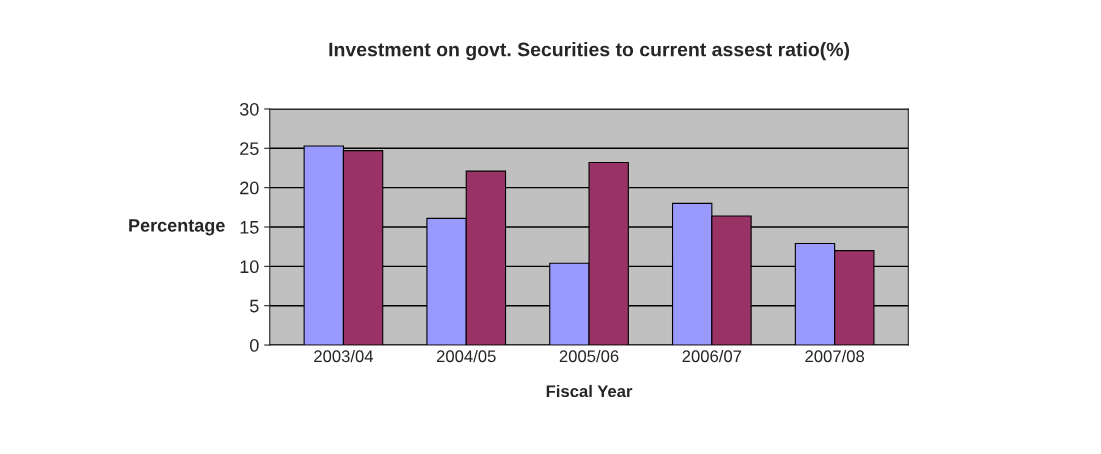 The height and width of the screenshot is (454, 1101). I want to click on y-tick-label: 5, so click(254, 306).